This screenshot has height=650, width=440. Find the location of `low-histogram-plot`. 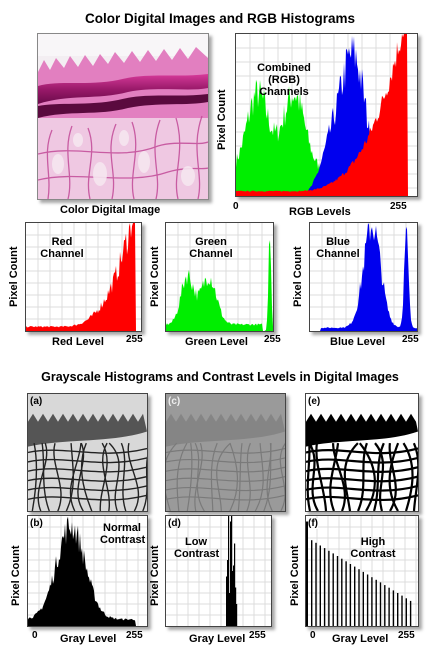

low-histogram-plot is located at coordinates (218, 571).